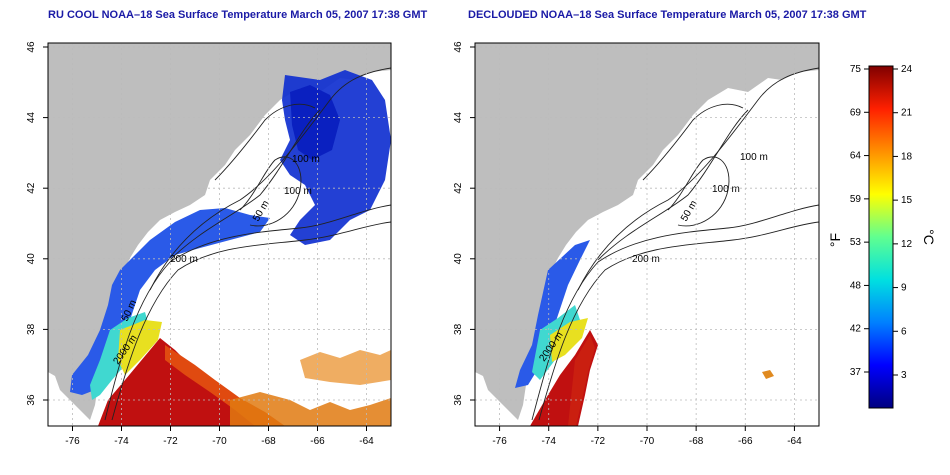 Image resolution: width=950 pixels, height=475 pixels. Describe the element at coordinates (856, 329) in the screenshot. I see `fahrenheit-tick-label: 42` at that location.